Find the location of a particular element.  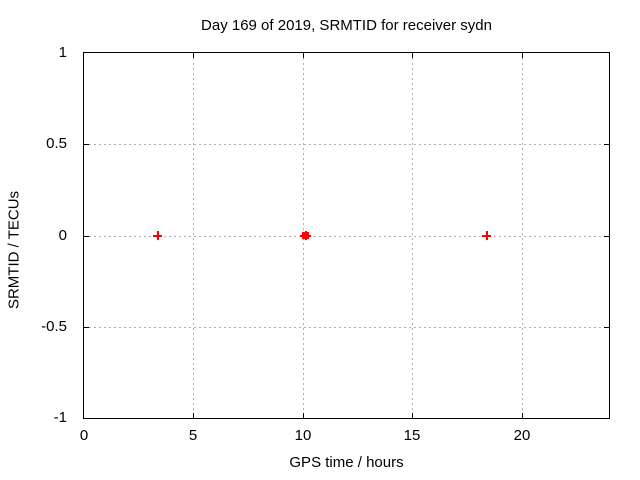

y-tick-label: -1 is located at coordinates (60, 417).